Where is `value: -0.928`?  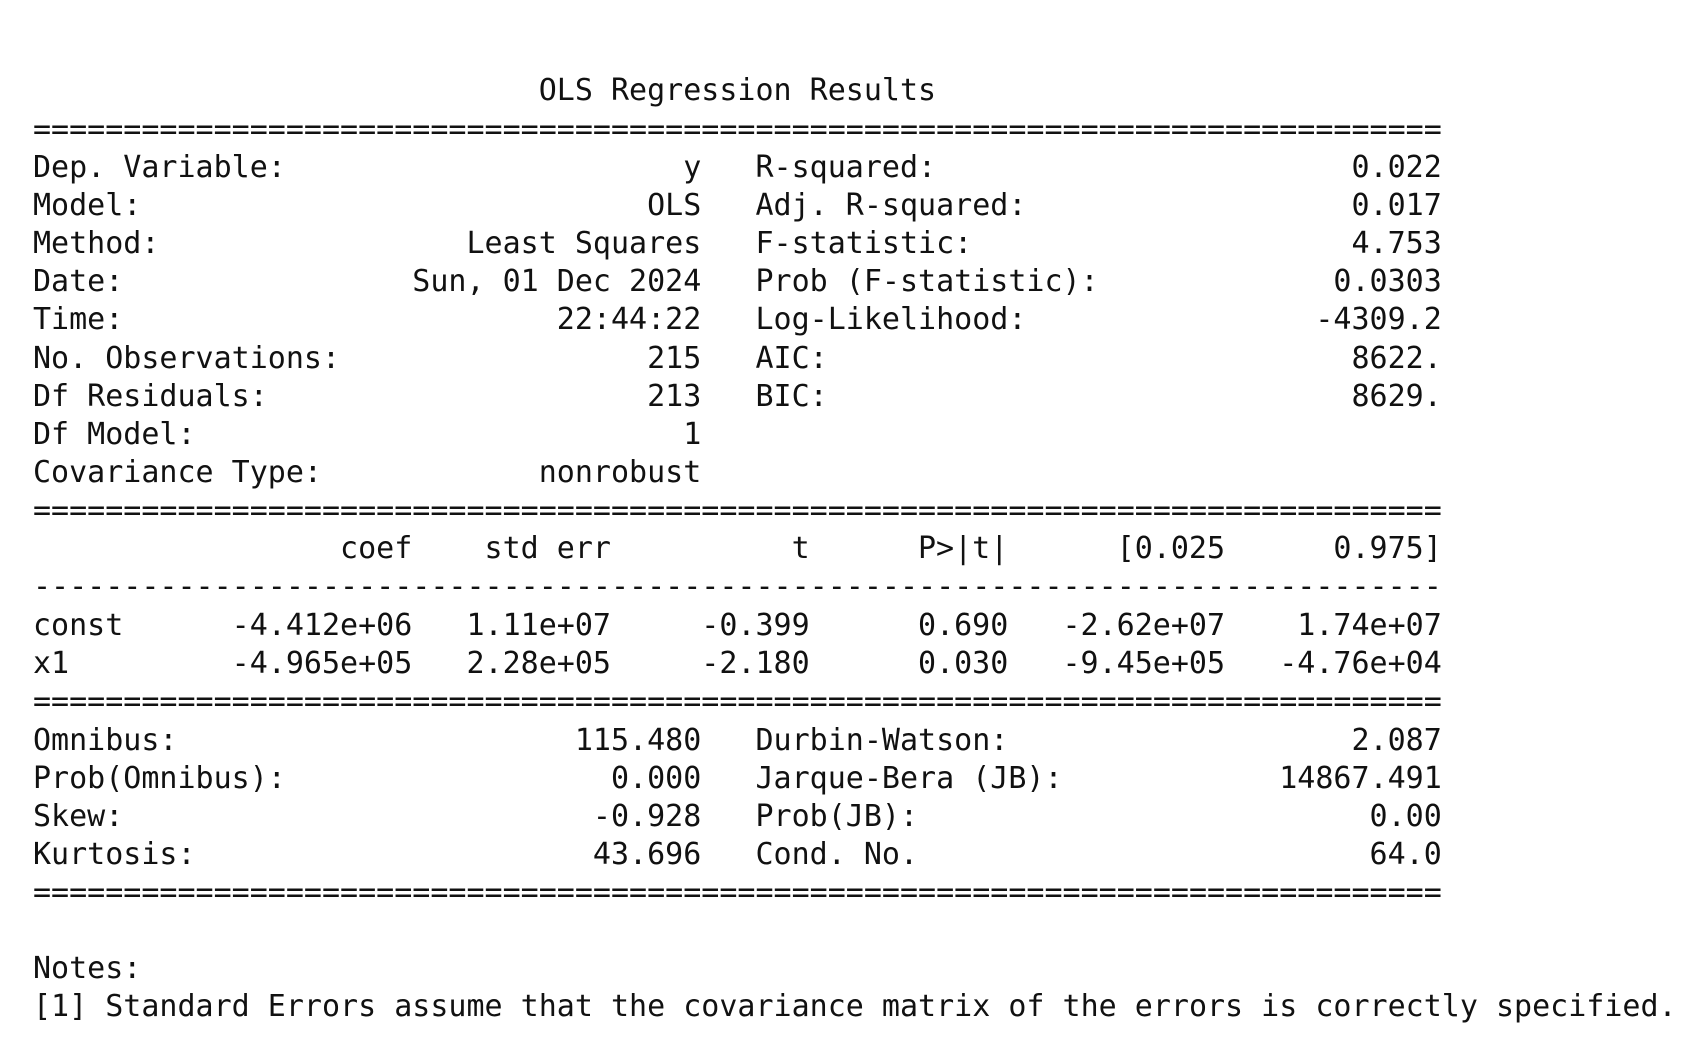 value: -0.928 is located at coordinates (647, 816).